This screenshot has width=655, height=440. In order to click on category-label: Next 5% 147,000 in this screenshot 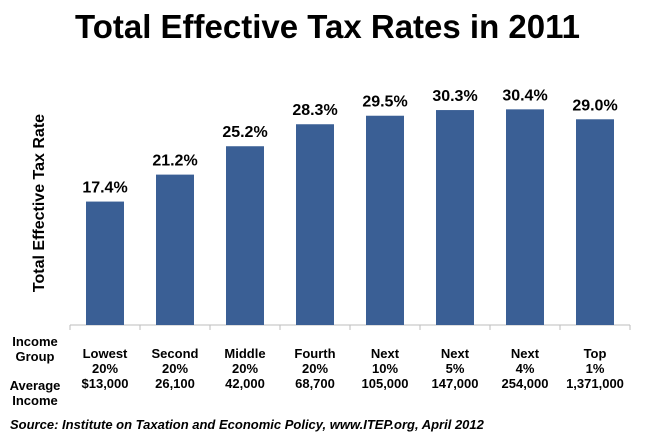, I will do `click(455, 368)`.